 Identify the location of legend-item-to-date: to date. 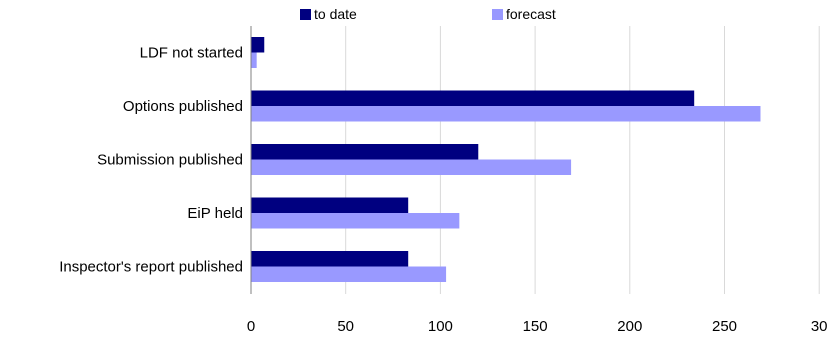
(328, 14).